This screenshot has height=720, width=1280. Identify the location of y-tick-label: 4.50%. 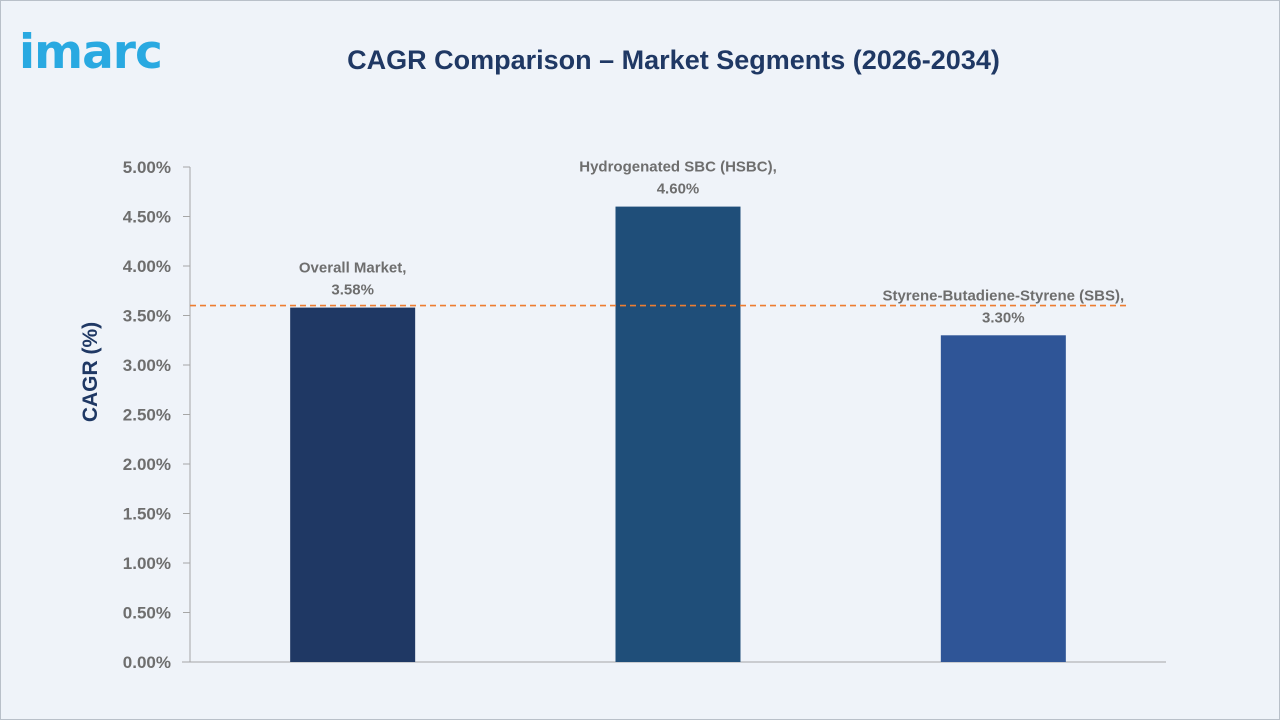
(147, 217).